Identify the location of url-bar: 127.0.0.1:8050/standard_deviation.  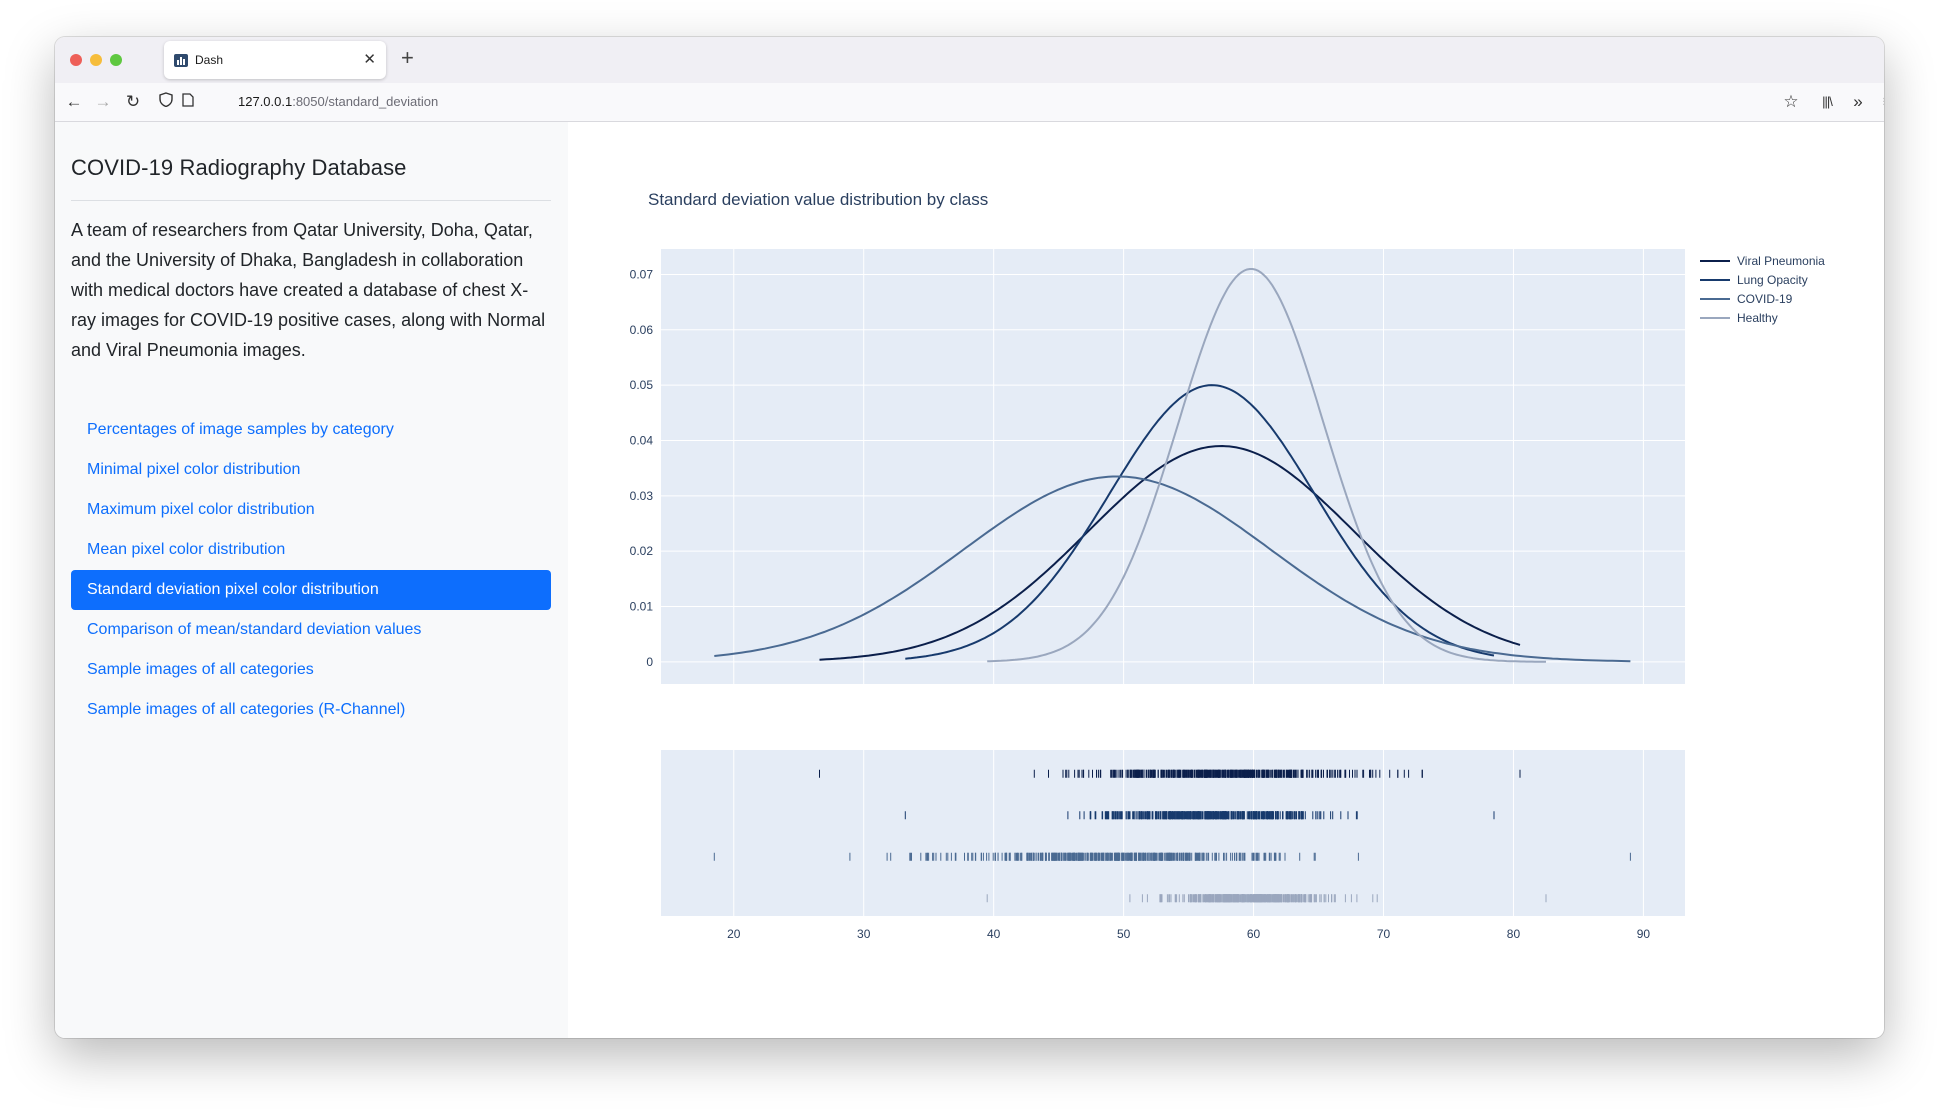
(338, 101).